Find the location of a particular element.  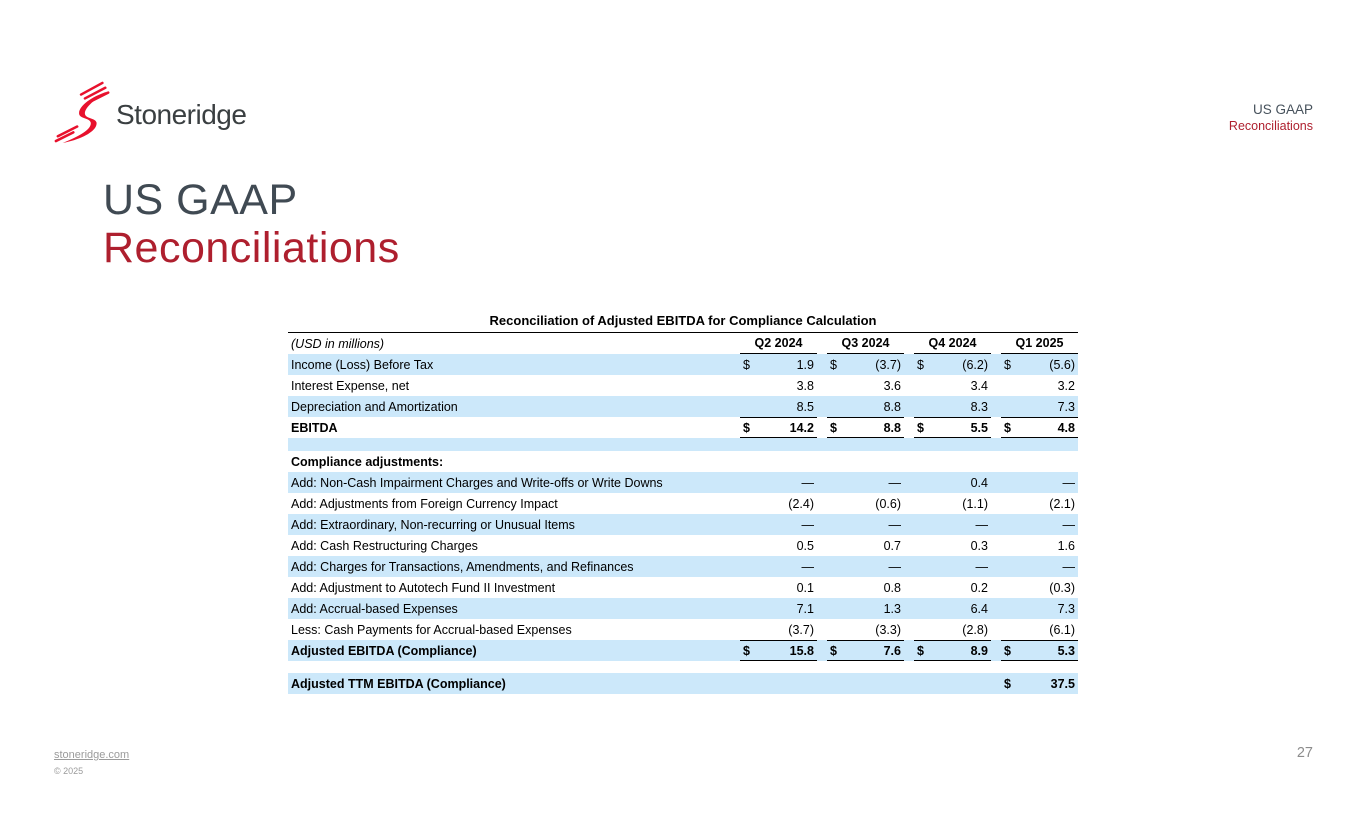

cell-value: (5.6) is located at coordinates (1062, 364).